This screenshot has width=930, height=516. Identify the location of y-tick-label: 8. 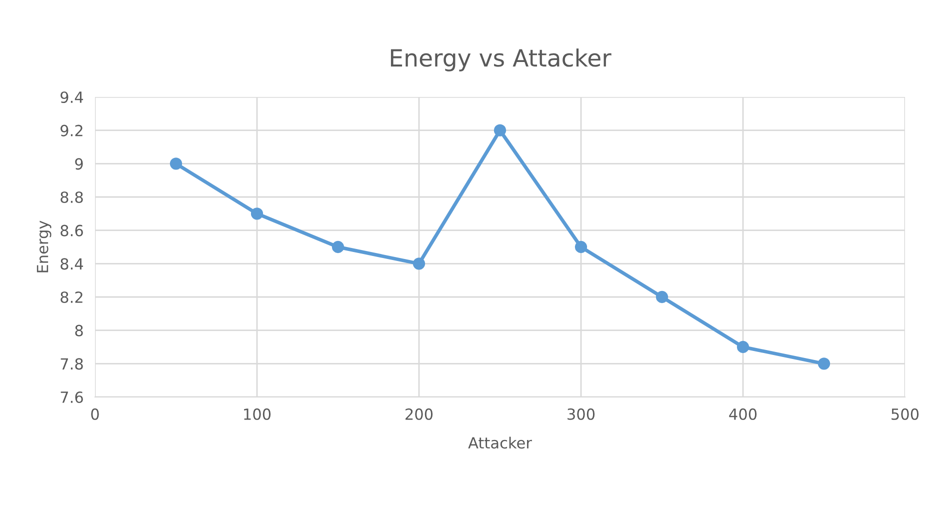
(79, 330).